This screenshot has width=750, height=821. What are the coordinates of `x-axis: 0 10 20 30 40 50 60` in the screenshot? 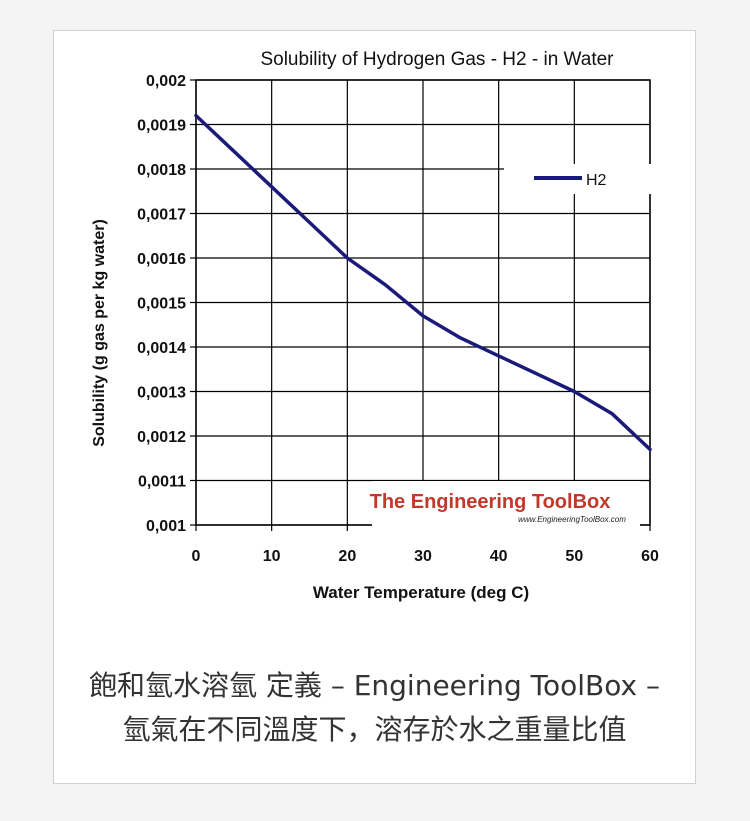 It's located at (425, 545).